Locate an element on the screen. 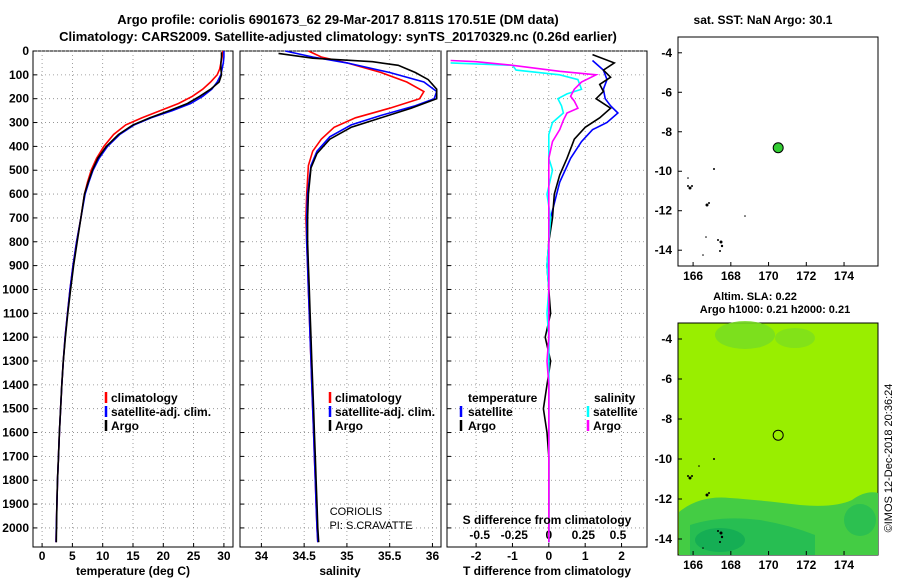 This screenshot has height=580, width=900. salinity-xlabel: salinity is located at coordinates (340, 571).